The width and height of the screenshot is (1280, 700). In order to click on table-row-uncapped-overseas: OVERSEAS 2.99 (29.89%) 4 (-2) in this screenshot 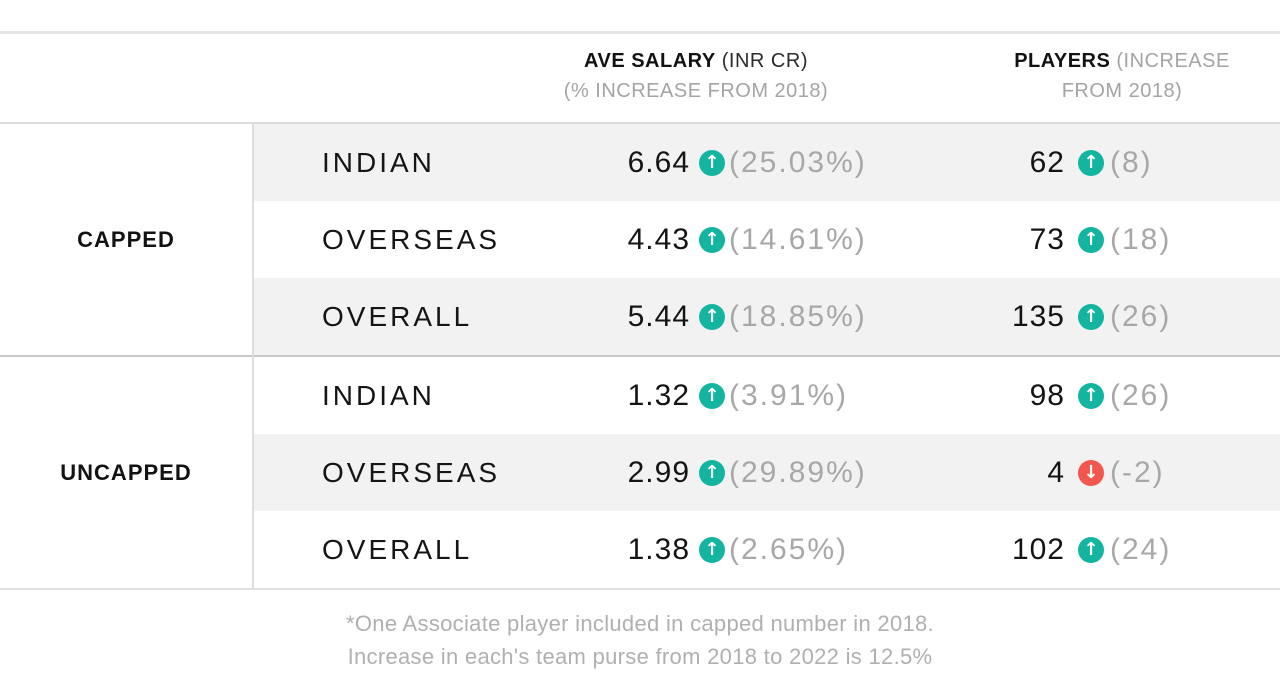, I will do `click(640, 472)`.